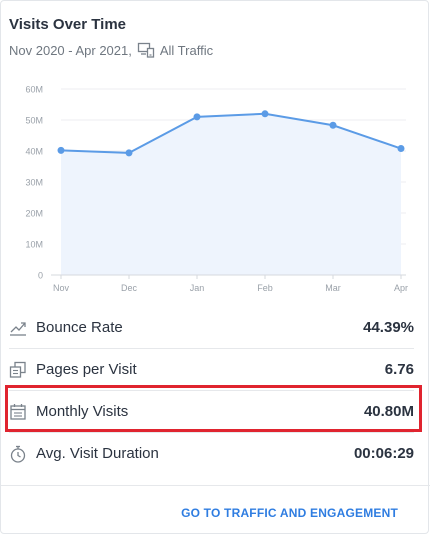 The height and width of the screenshot is (536, 432). What do you see at coordinates (197, 288) in the screenshot?
I see `x-tick-label: Jan` at bounding box center [197, 288].